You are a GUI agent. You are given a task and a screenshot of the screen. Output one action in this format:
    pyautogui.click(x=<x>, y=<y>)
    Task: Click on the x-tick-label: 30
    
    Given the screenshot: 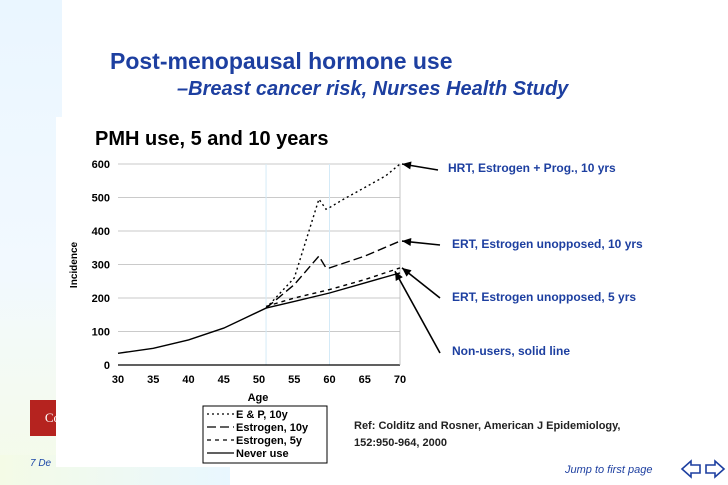 What is the action you would take?
    pyautogui.click(x=118, y=380)
    